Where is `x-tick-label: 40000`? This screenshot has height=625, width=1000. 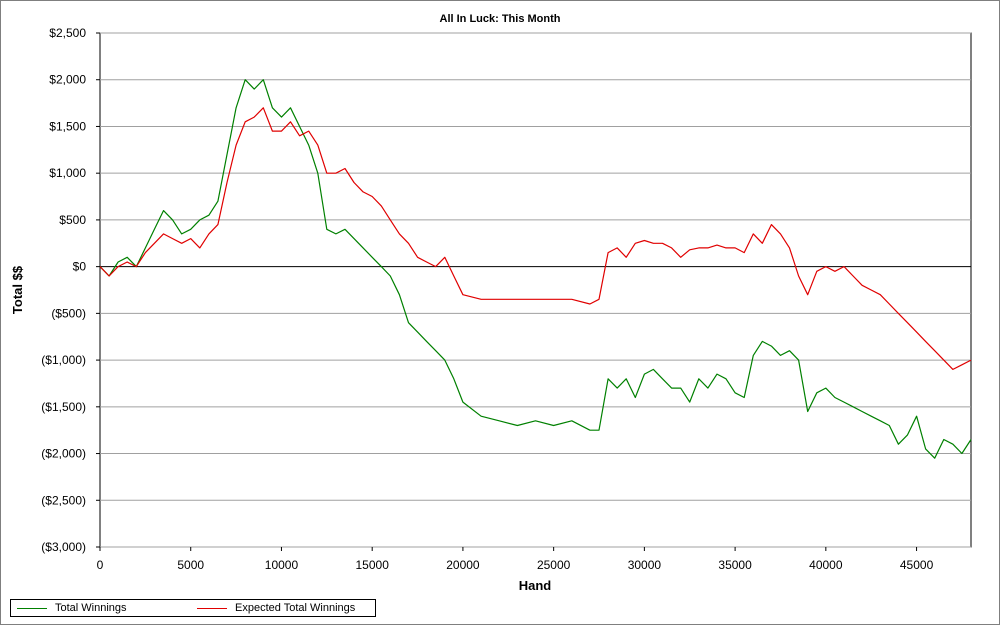 x-tick-label: 40000 is located at coordinates (826, 565).